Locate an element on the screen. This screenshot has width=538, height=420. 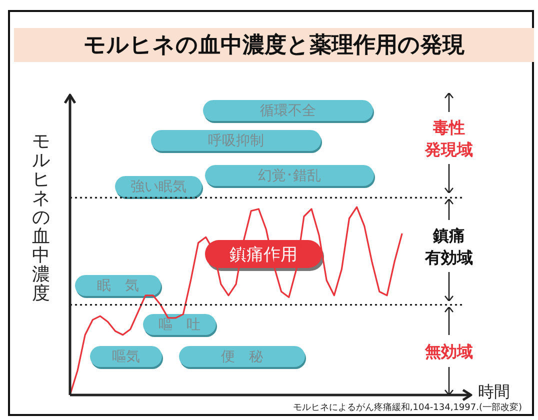
rounded-label: 便 秘 is located at coordinates (242, 356).